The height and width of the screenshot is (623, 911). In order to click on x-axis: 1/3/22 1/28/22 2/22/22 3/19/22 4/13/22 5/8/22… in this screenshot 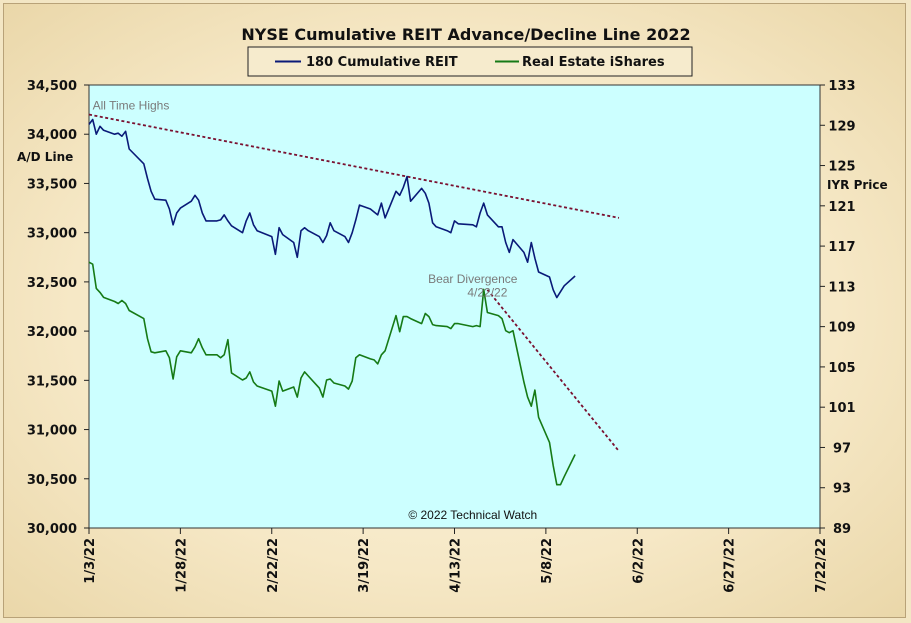, I will do `click(456, 560)`.